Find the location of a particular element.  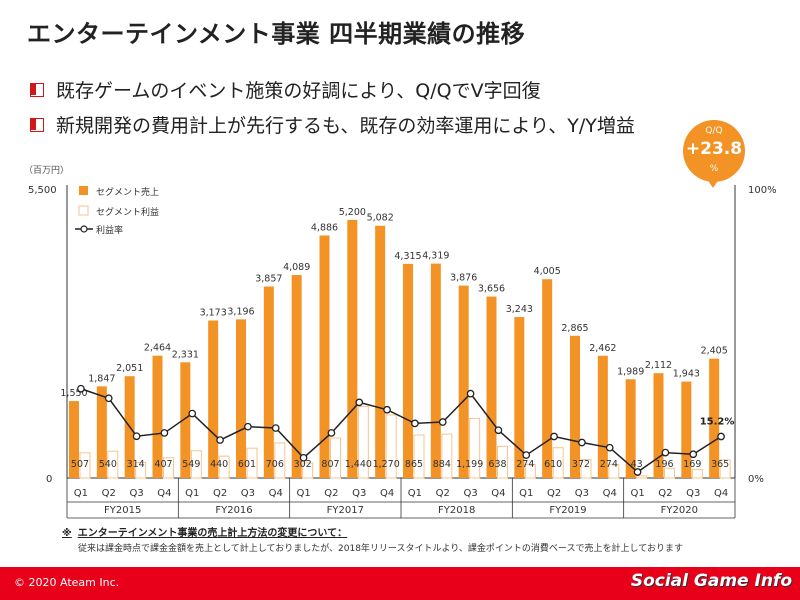

sales-value-label: 3,857 is located at coordinates (268, 279).